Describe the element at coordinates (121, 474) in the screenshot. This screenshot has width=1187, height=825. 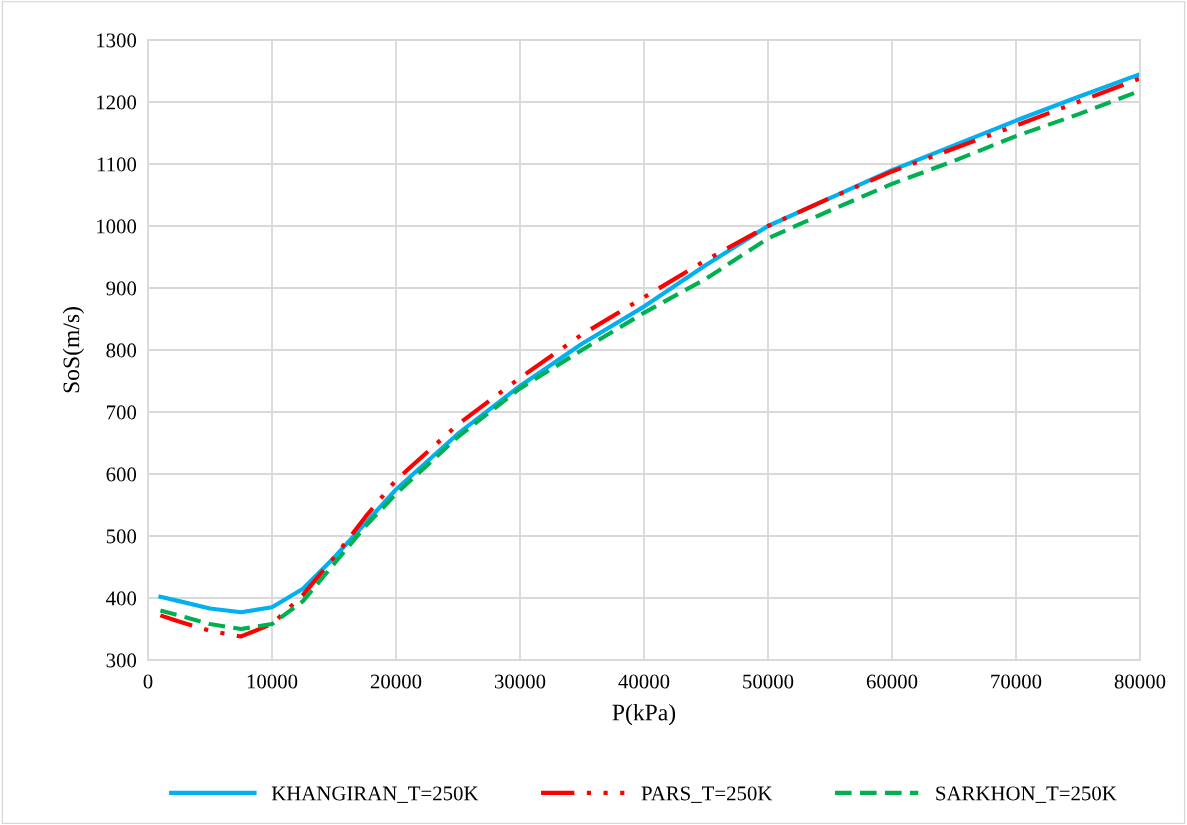
I see `y-tick-label: 600` at that location.